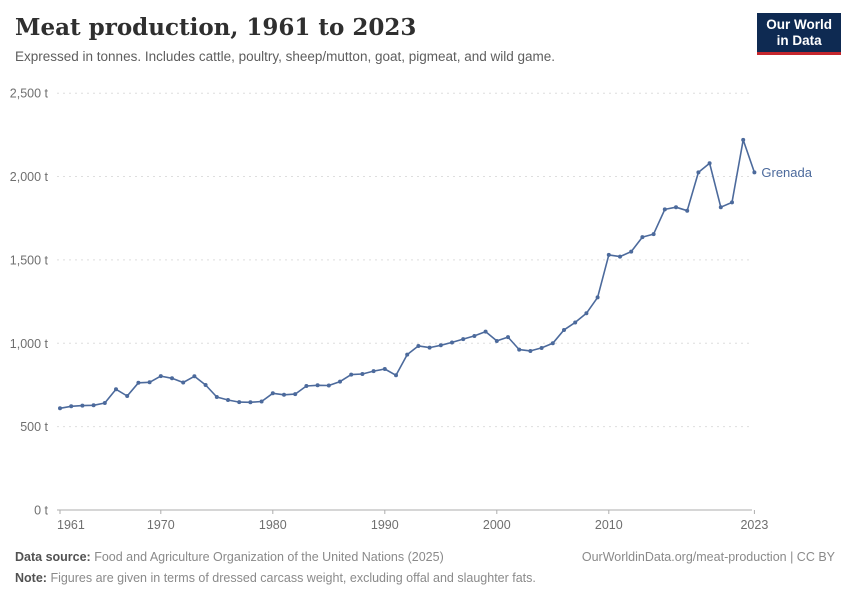 This screenshot has width=850, height=600. I want to click on owid-logo: Our World in Data, so click(799, 34).